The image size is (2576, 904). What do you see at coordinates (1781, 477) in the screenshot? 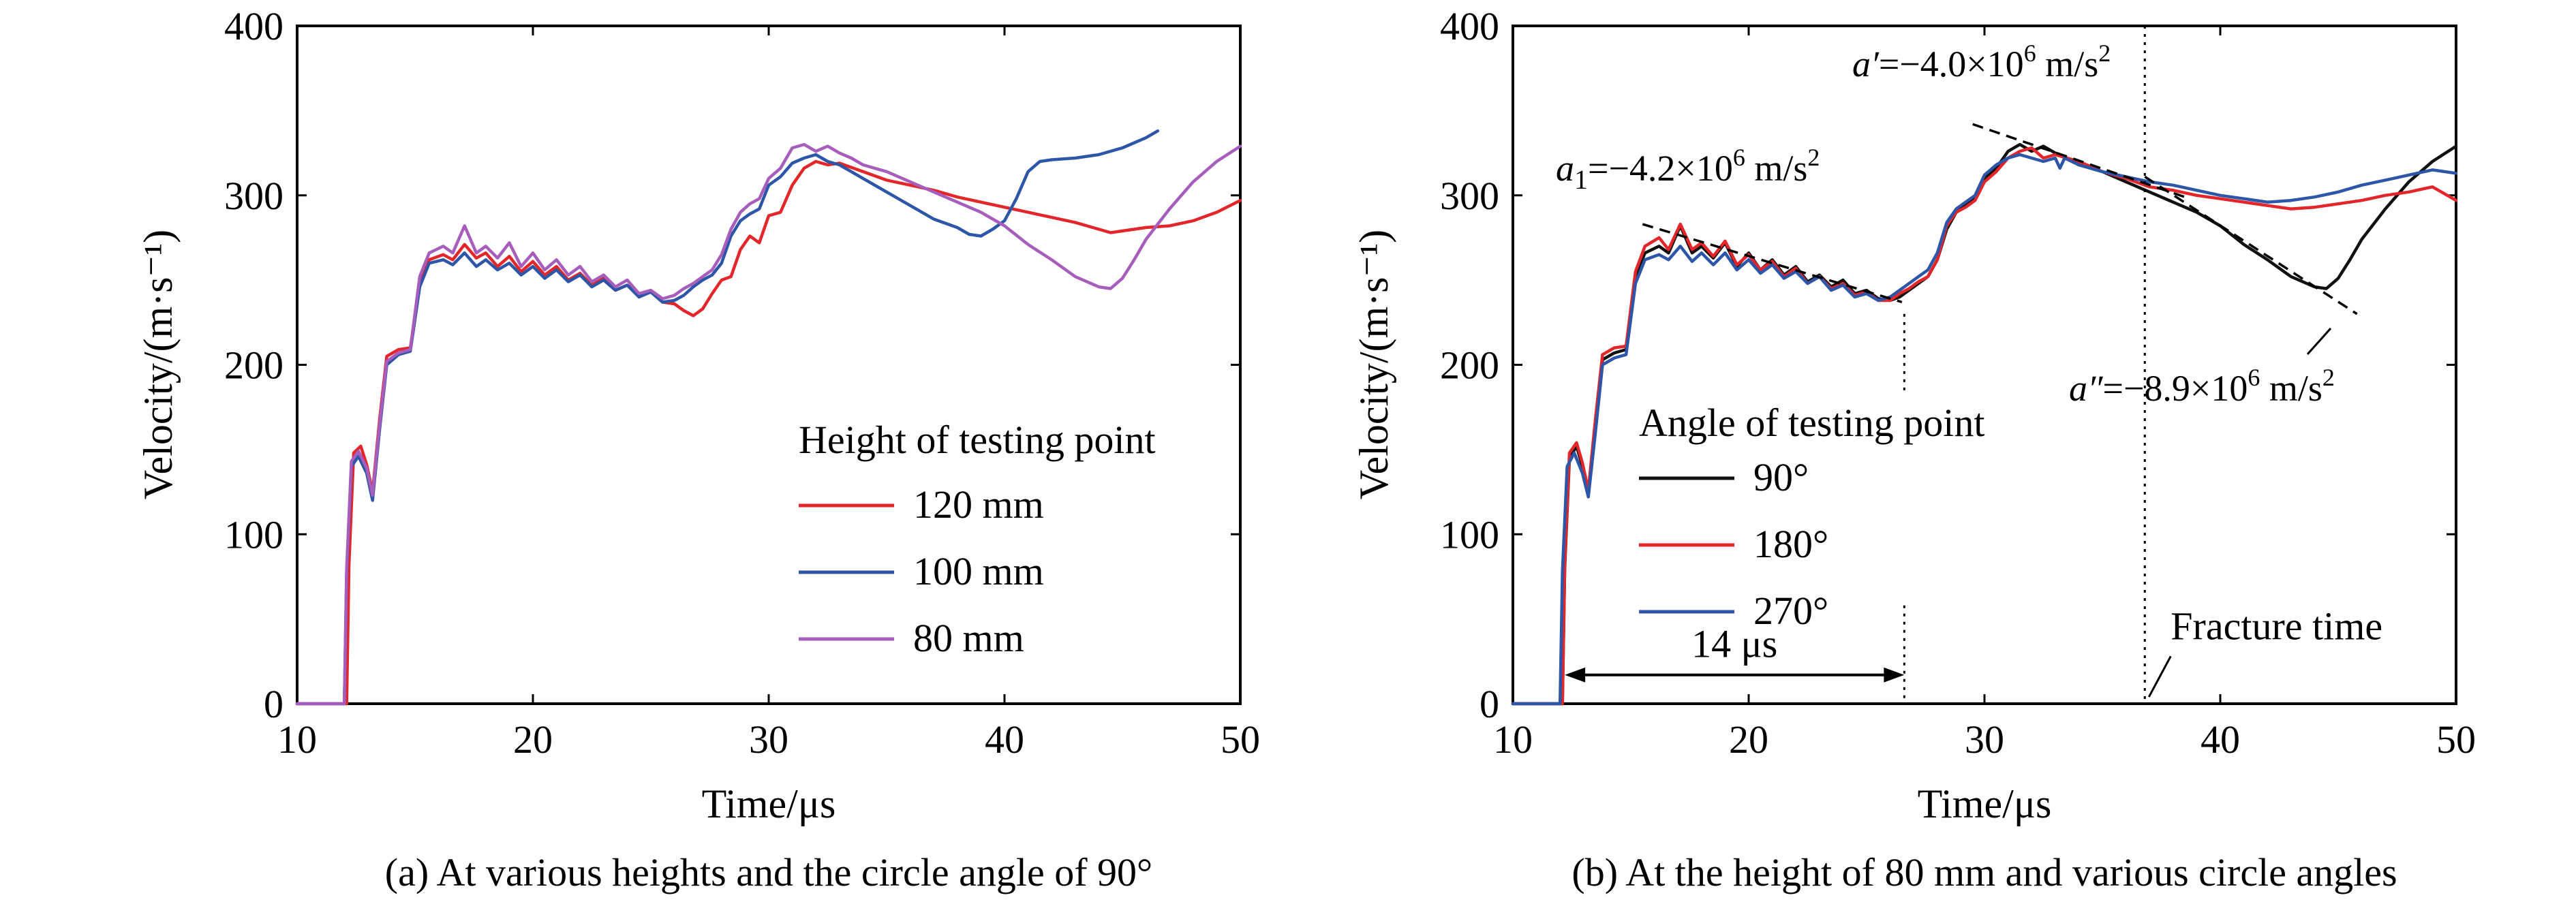
I see `legend-label: 90°` at bounding box center [1781, 477].